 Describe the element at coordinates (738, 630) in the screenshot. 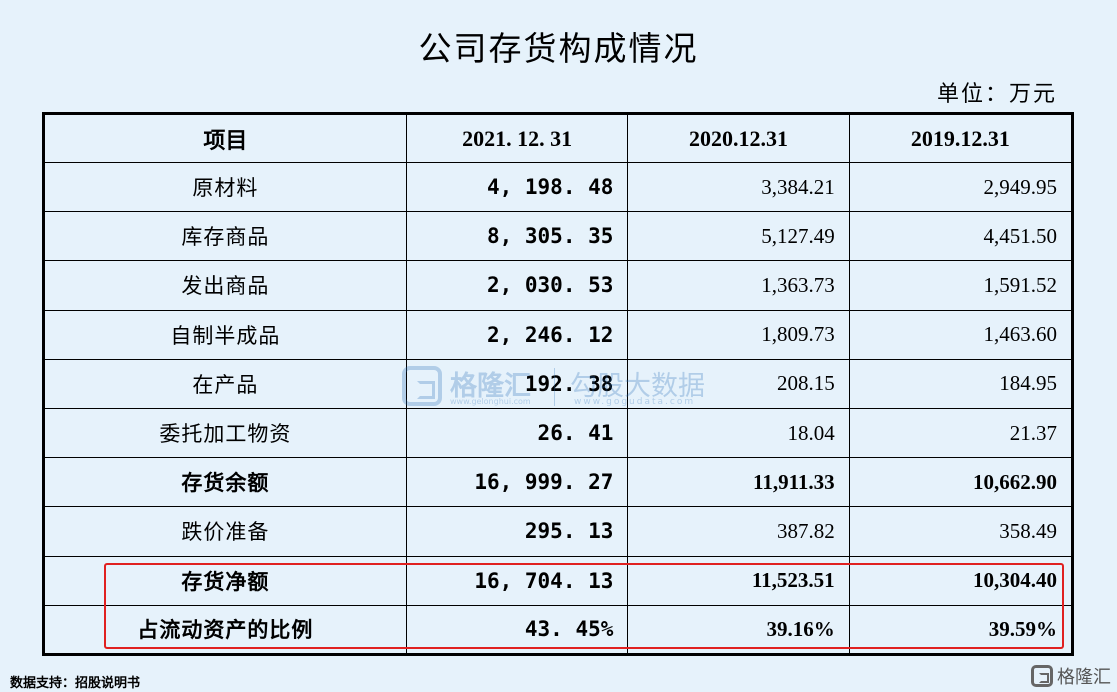

I see `value-2020: 39.16%` at that location.